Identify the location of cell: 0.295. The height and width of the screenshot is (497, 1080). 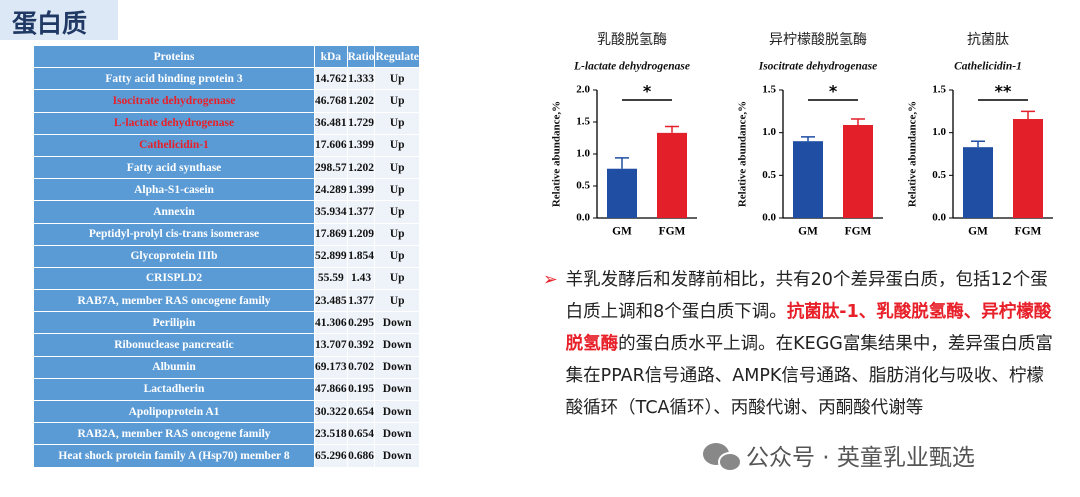
(361, 323).